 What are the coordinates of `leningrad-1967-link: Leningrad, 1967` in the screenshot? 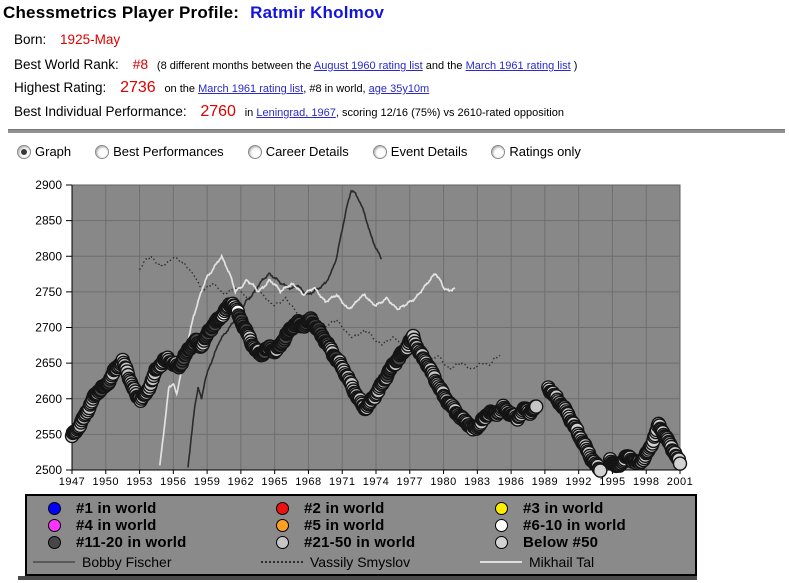 It's located at (296, 113).